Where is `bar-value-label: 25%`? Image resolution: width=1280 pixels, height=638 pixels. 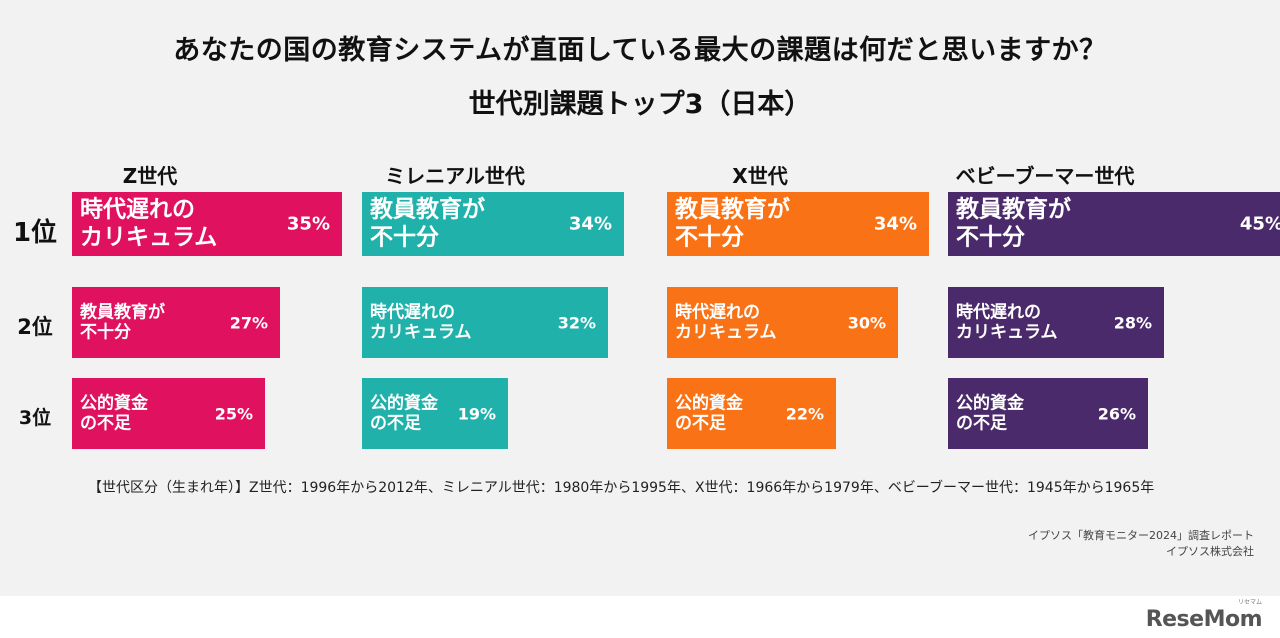 bar-value-label: 25% is located at coordinates (233, 413).